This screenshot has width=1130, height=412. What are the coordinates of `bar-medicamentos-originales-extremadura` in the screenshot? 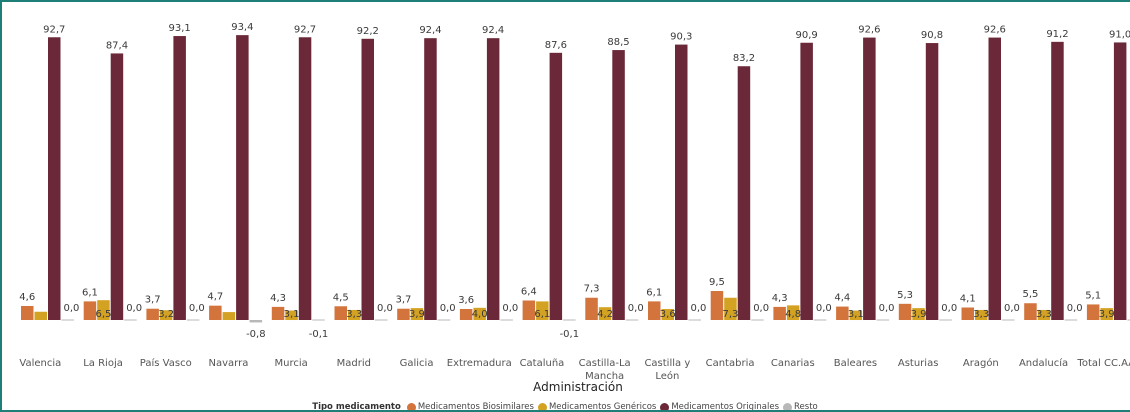 It's located at (493, 179).